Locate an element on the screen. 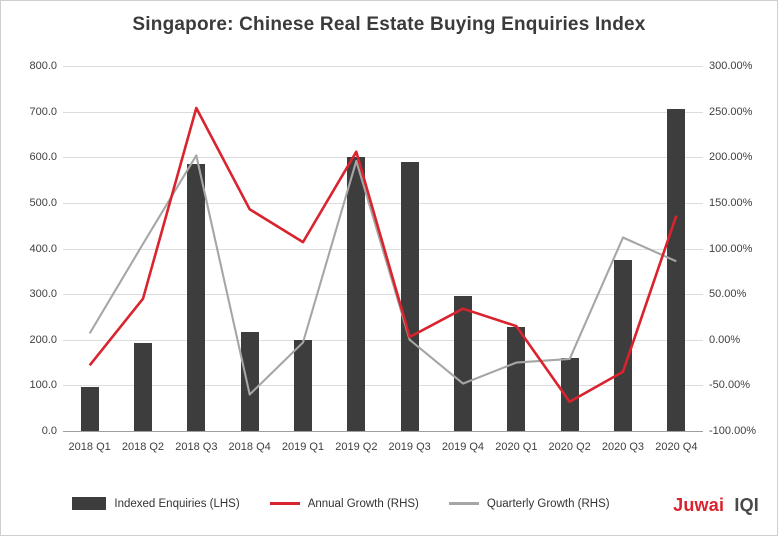 The width and height of the screenshot is (778, 536). legend-item: Quarterly Growth (RHS) is located at coordinates (529, 503).